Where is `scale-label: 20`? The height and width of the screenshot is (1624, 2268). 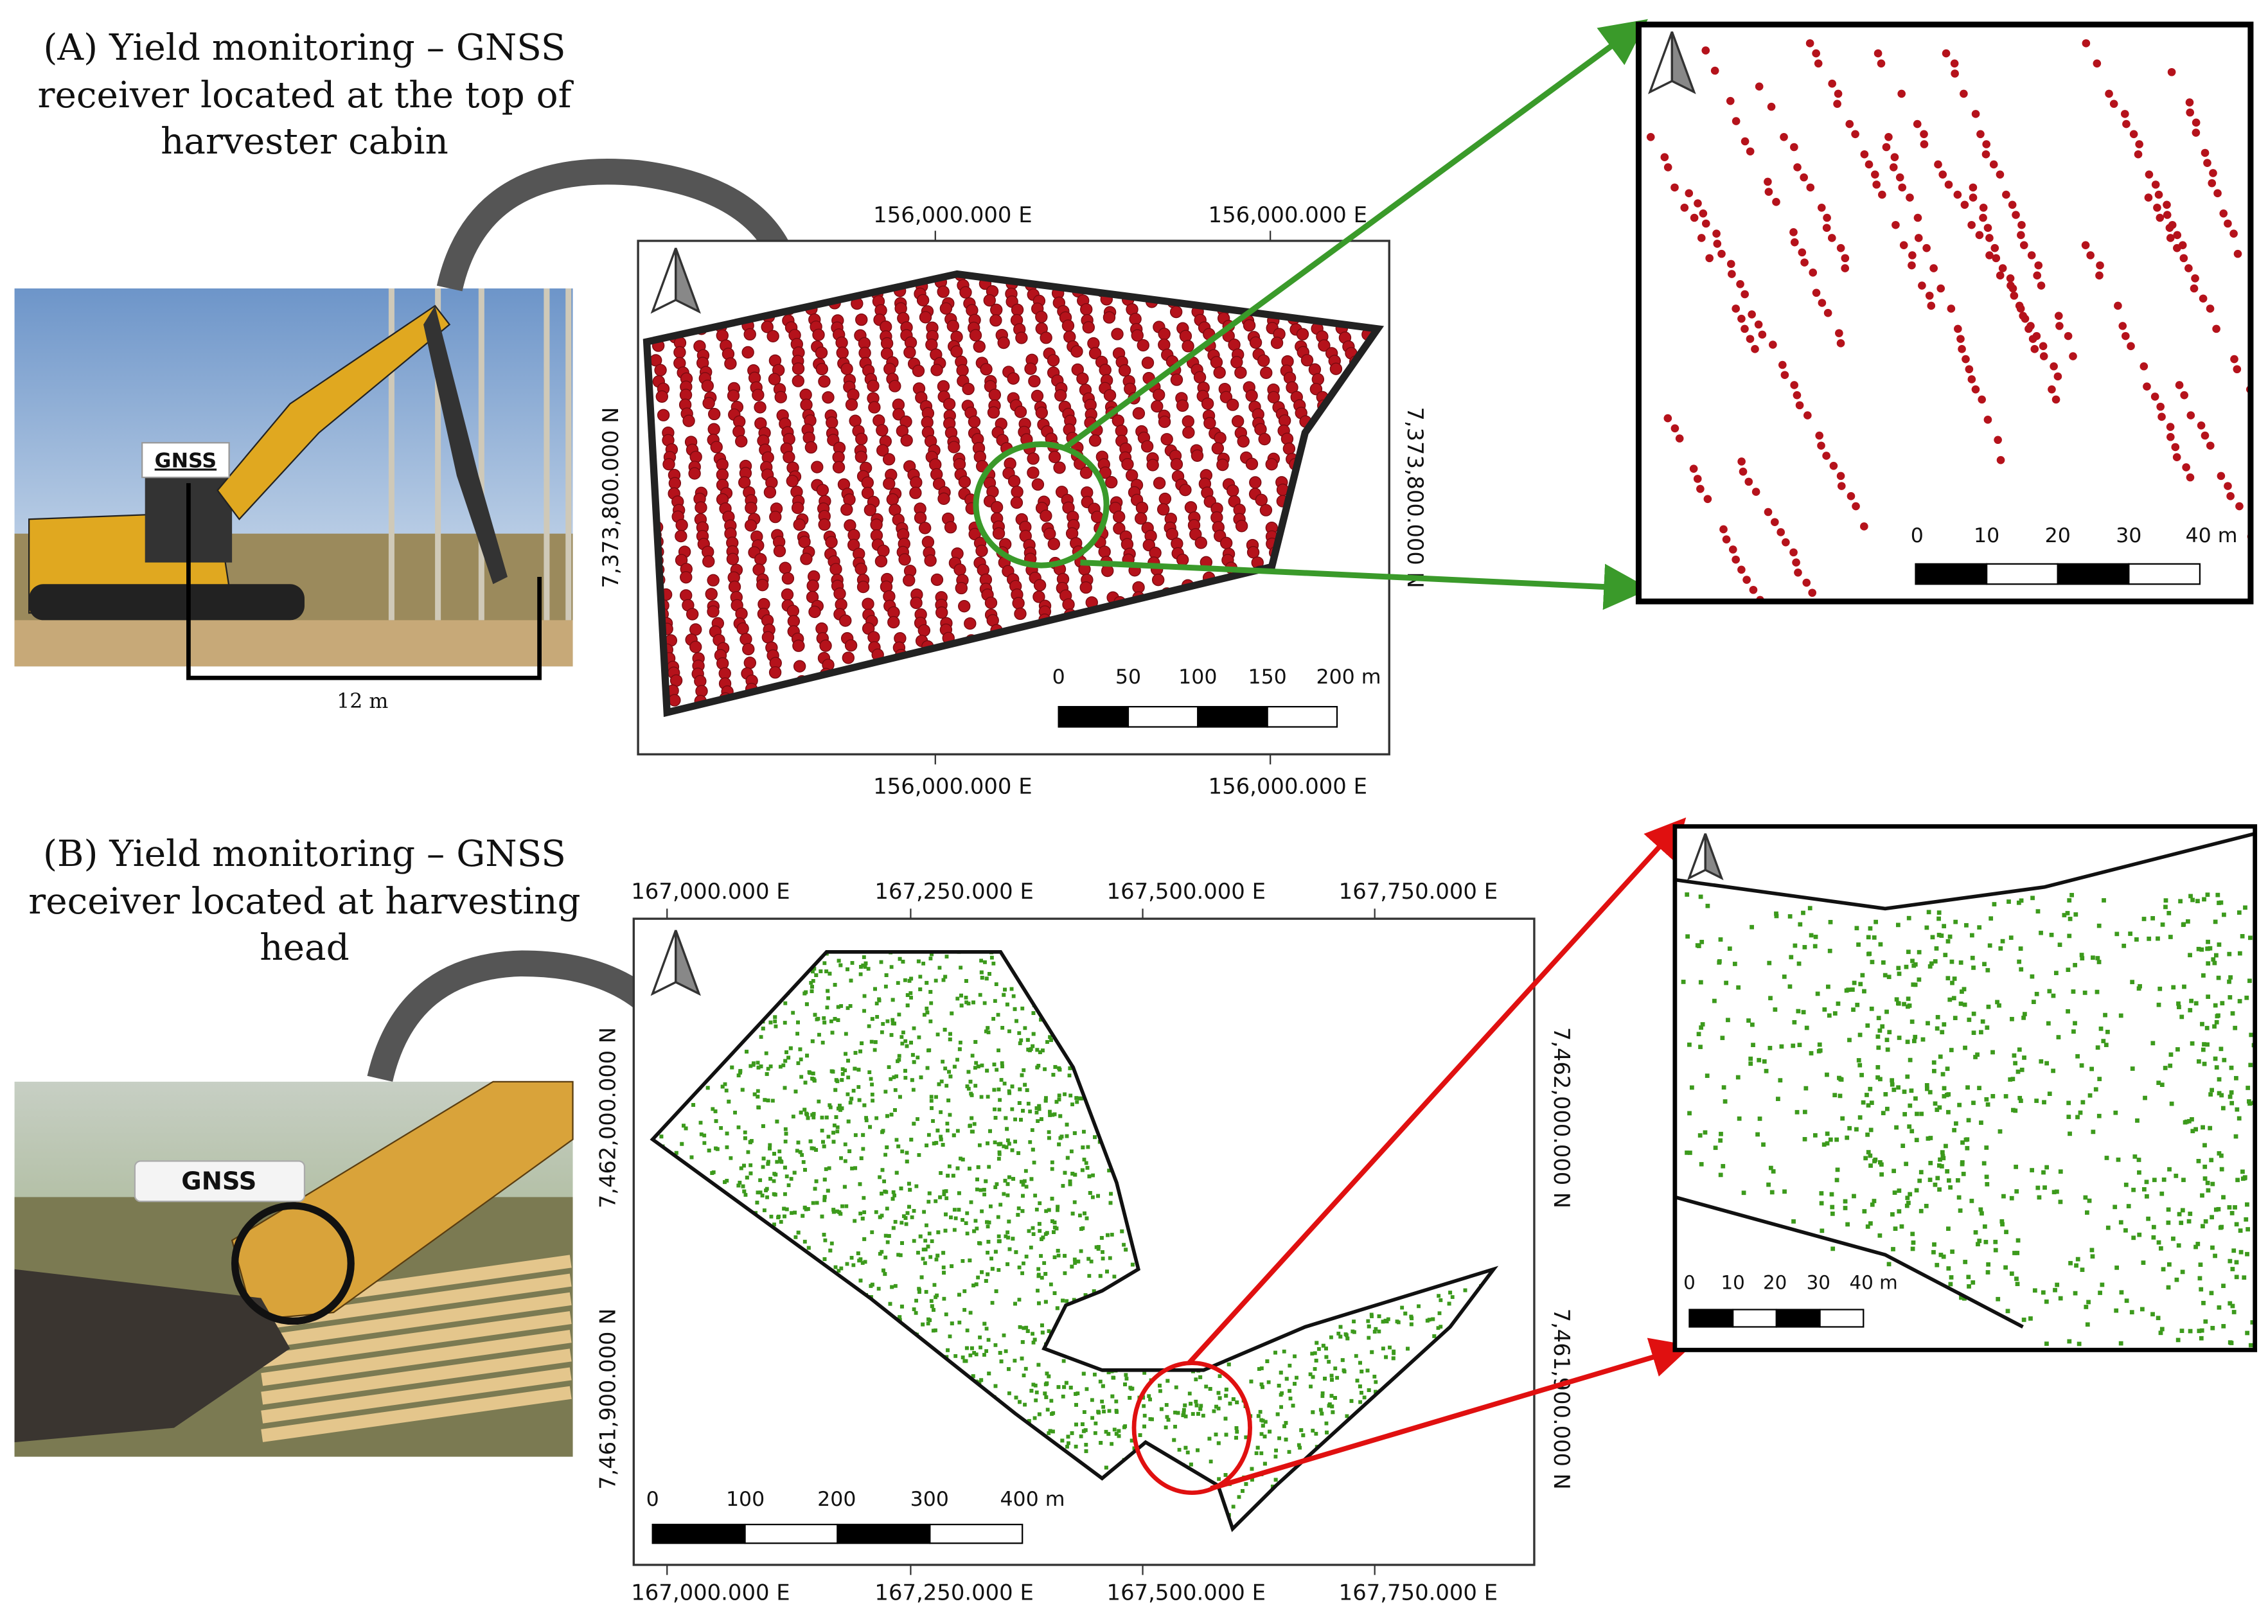
scale-label: 20 is located at coordinates (2058, 535).